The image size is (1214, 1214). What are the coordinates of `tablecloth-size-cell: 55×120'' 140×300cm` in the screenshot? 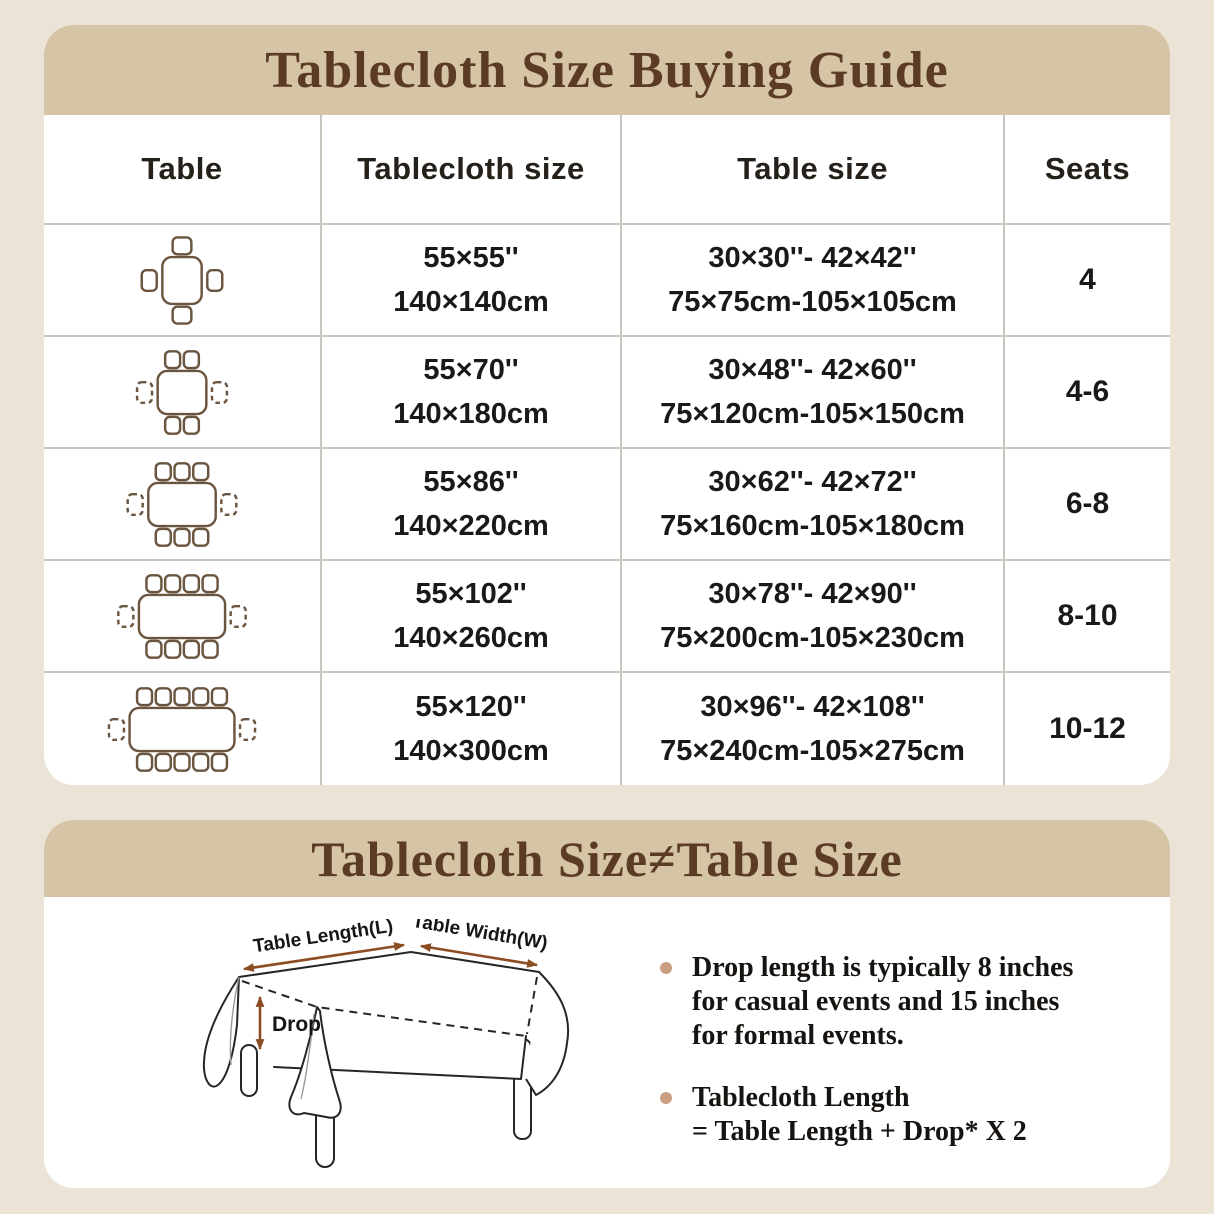 It's located at (472, 729).